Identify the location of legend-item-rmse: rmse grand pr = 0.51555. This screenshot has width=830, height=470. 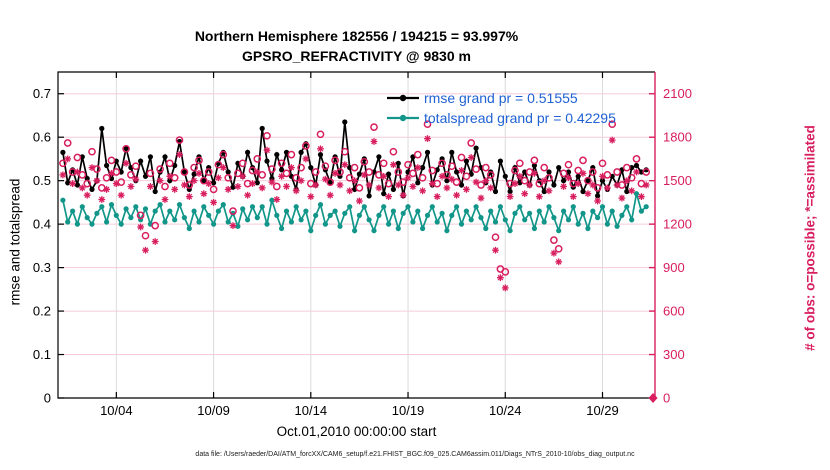
(501, 98).